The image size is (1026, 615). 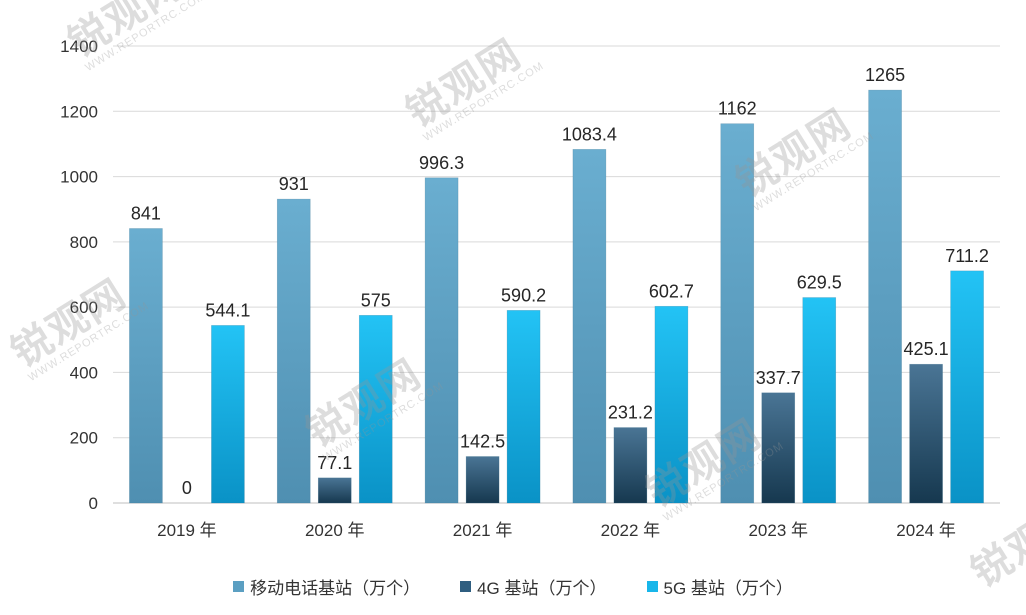 What do you see at coordinates (737, 109) in the screenshot?
I see `data-label: 1162` at bounding box center [737, 109].